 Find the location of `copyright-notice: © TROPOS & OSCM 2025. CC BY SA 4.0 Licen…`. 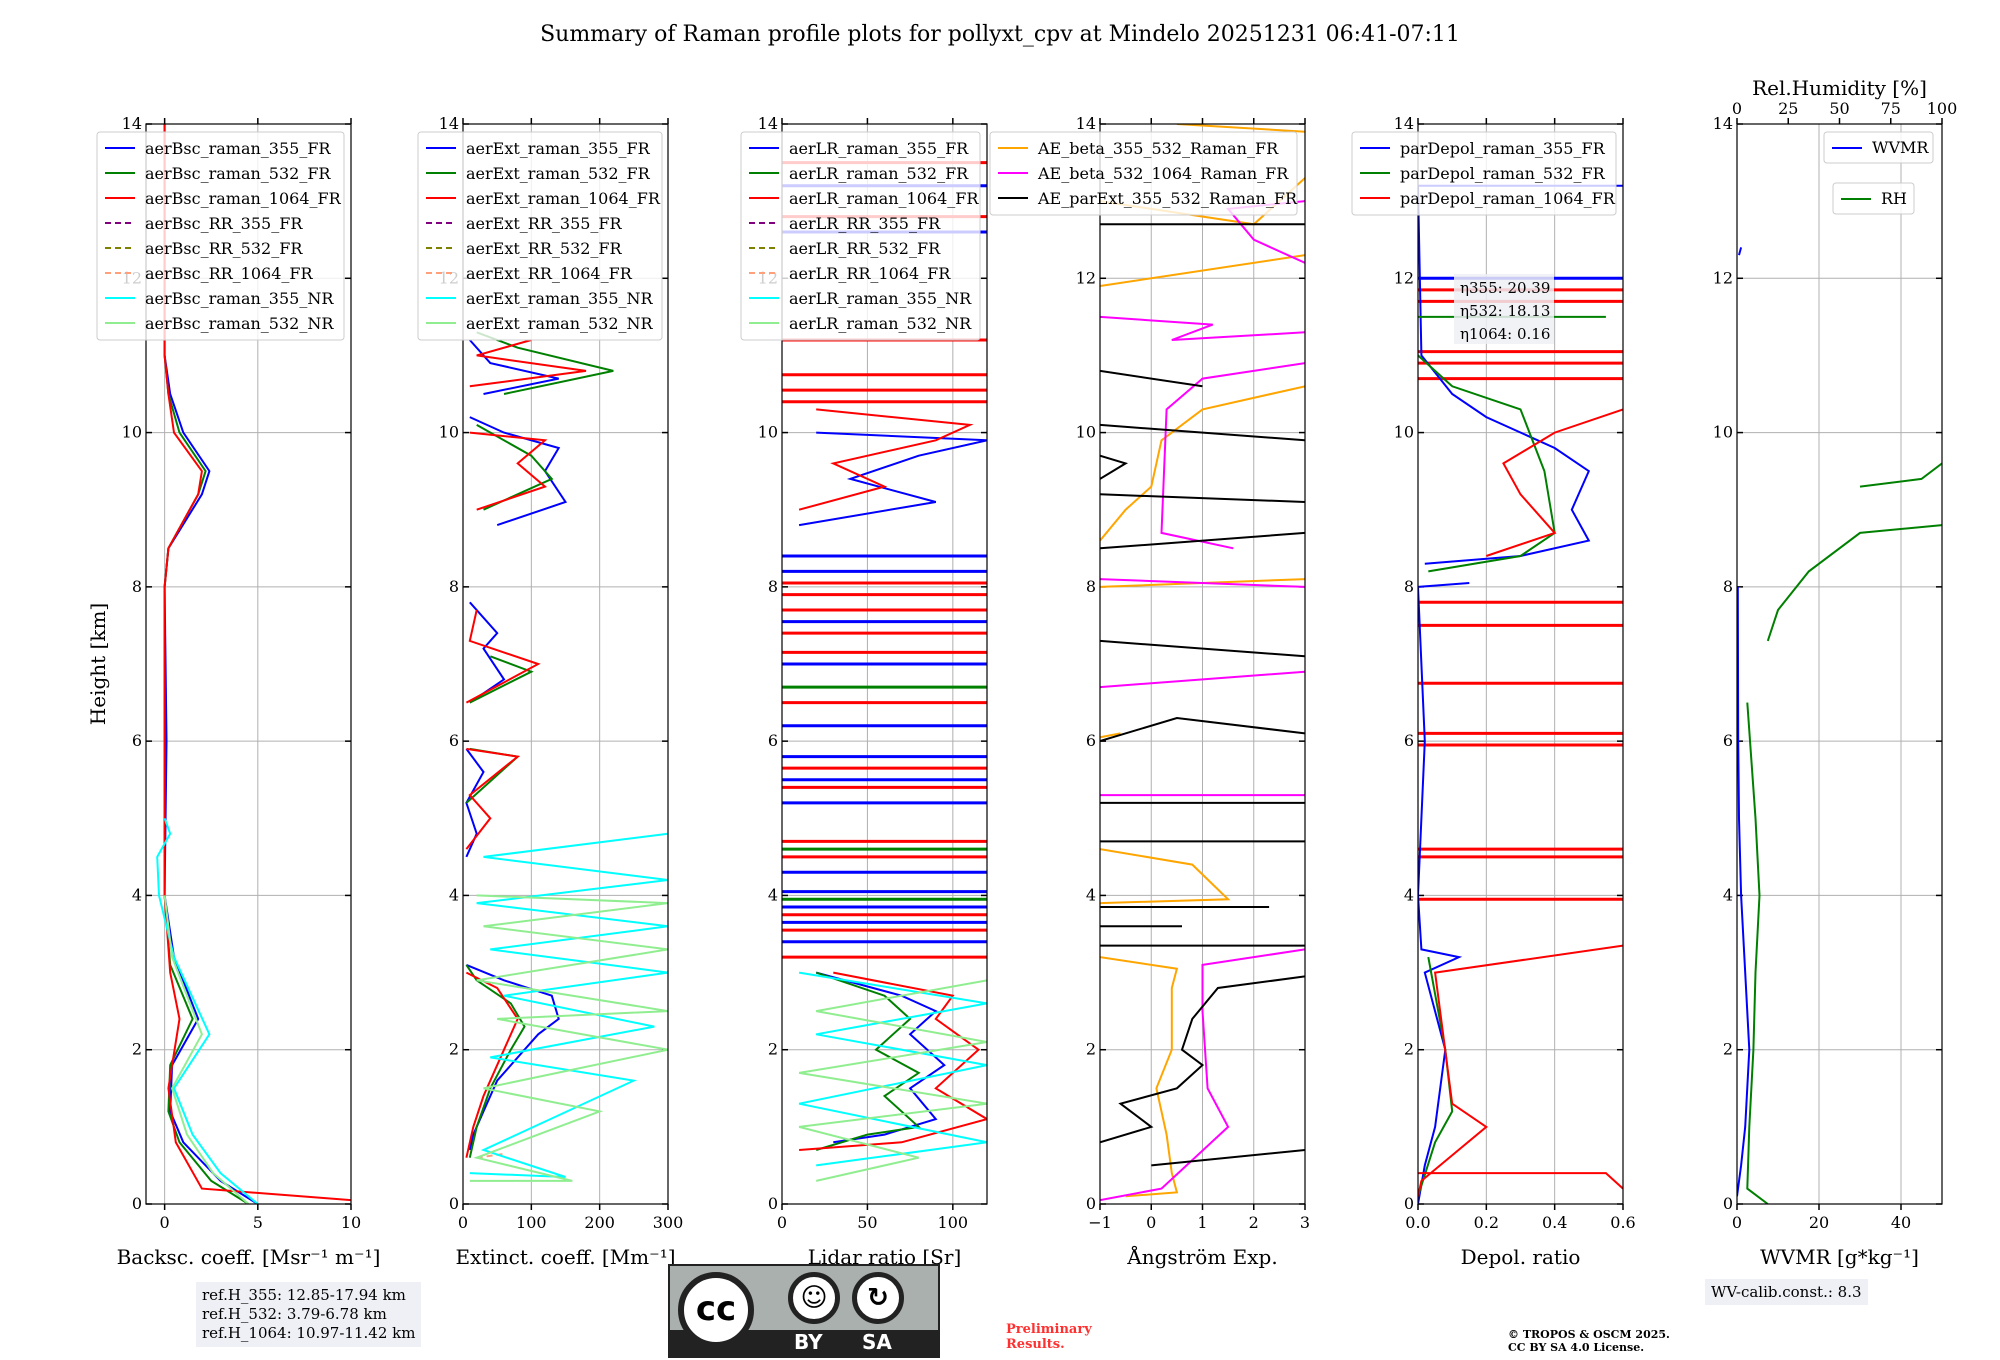

copyright-notice: © TROPOS & OSCM 2025. CC BY SA 4.0 Licen… is located at coordinates (1589, 1341).